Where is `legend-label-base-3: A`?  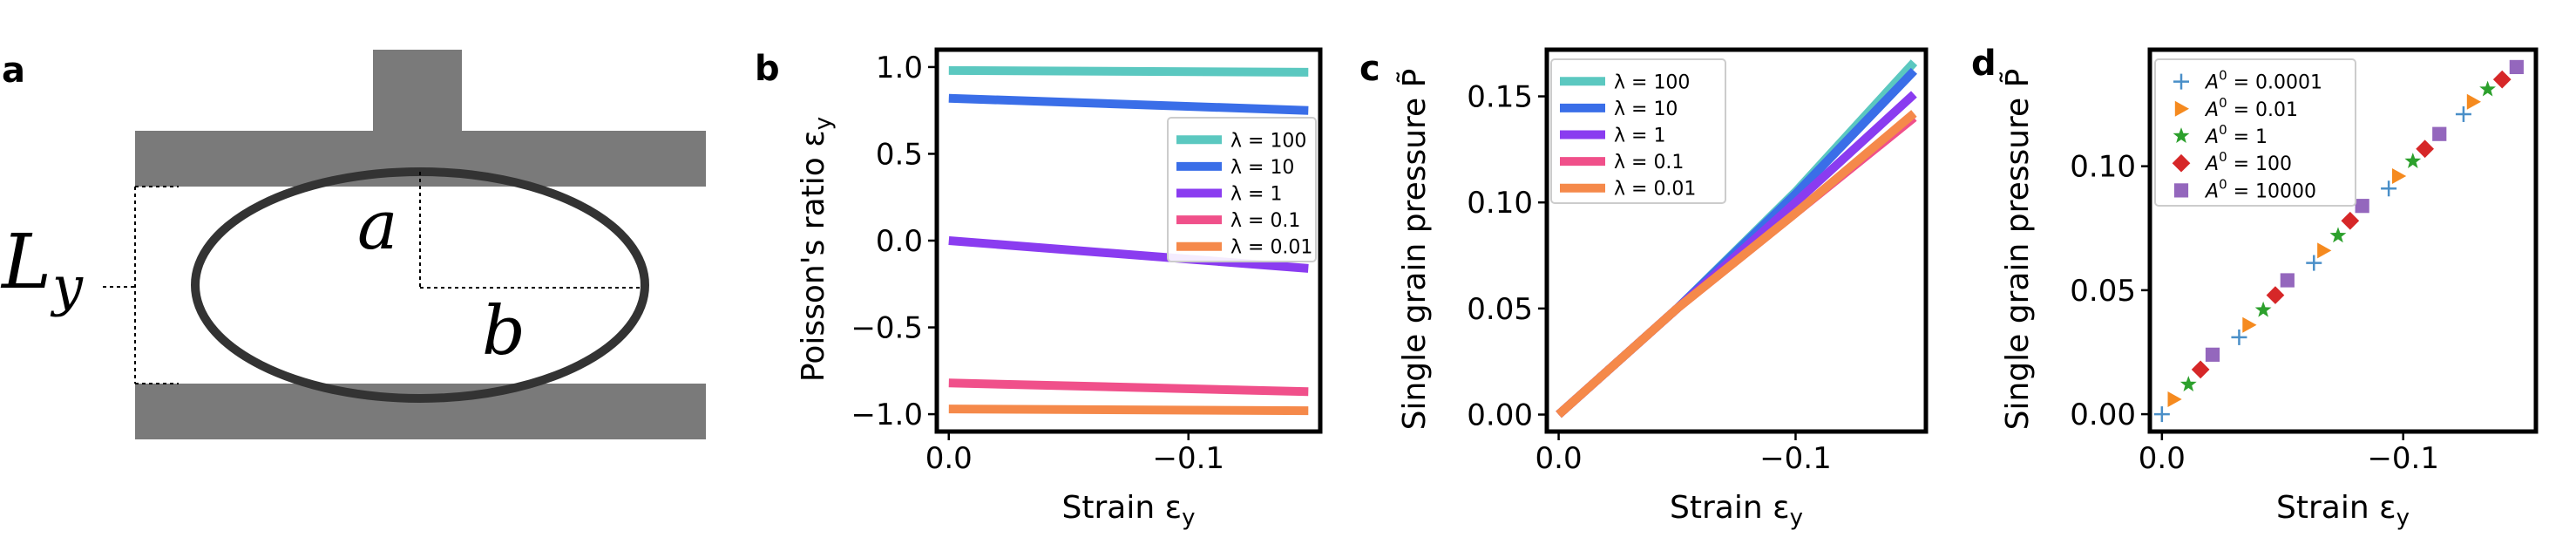 legend-label-base-3: A is located at coordinates (2211, 164).